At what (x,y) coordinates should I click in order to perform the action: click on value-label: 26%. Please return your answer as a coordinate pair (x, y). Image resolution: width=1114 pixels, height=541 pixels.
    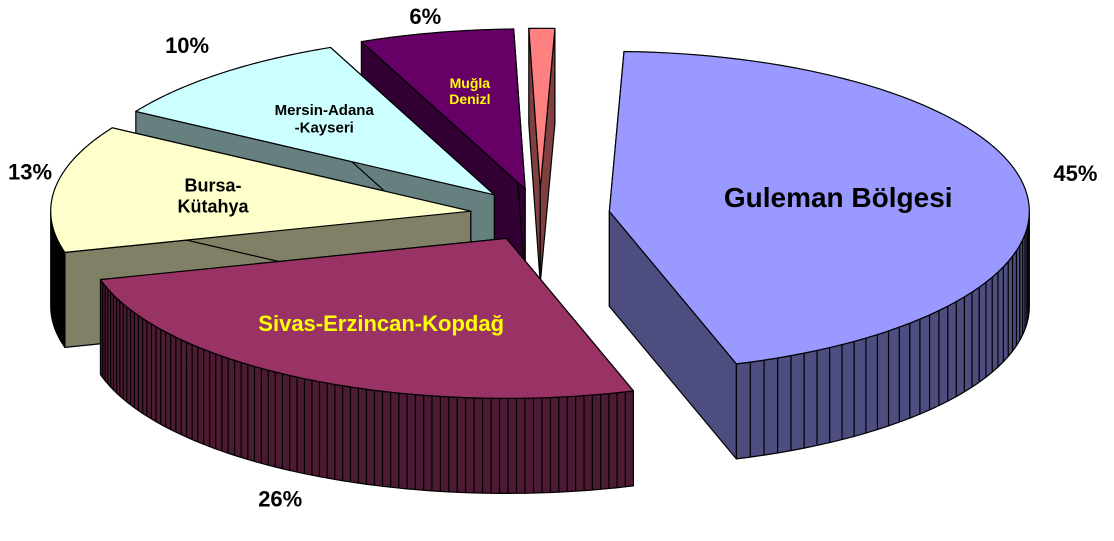
    Looking at the image, I should click on (280, 498).